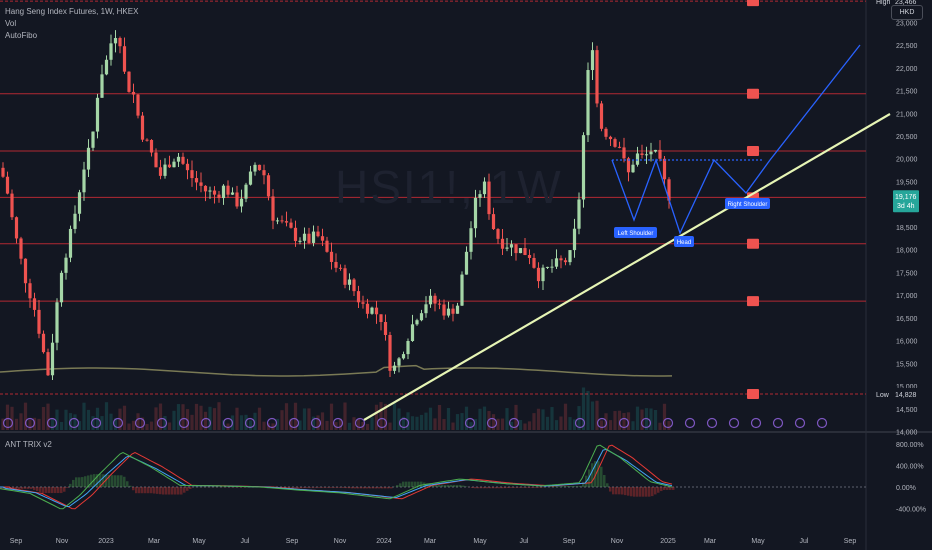 The width and height of the screenshot is (932, 550). I want to click on price-tick-label: 21,000, so click(907, 114).